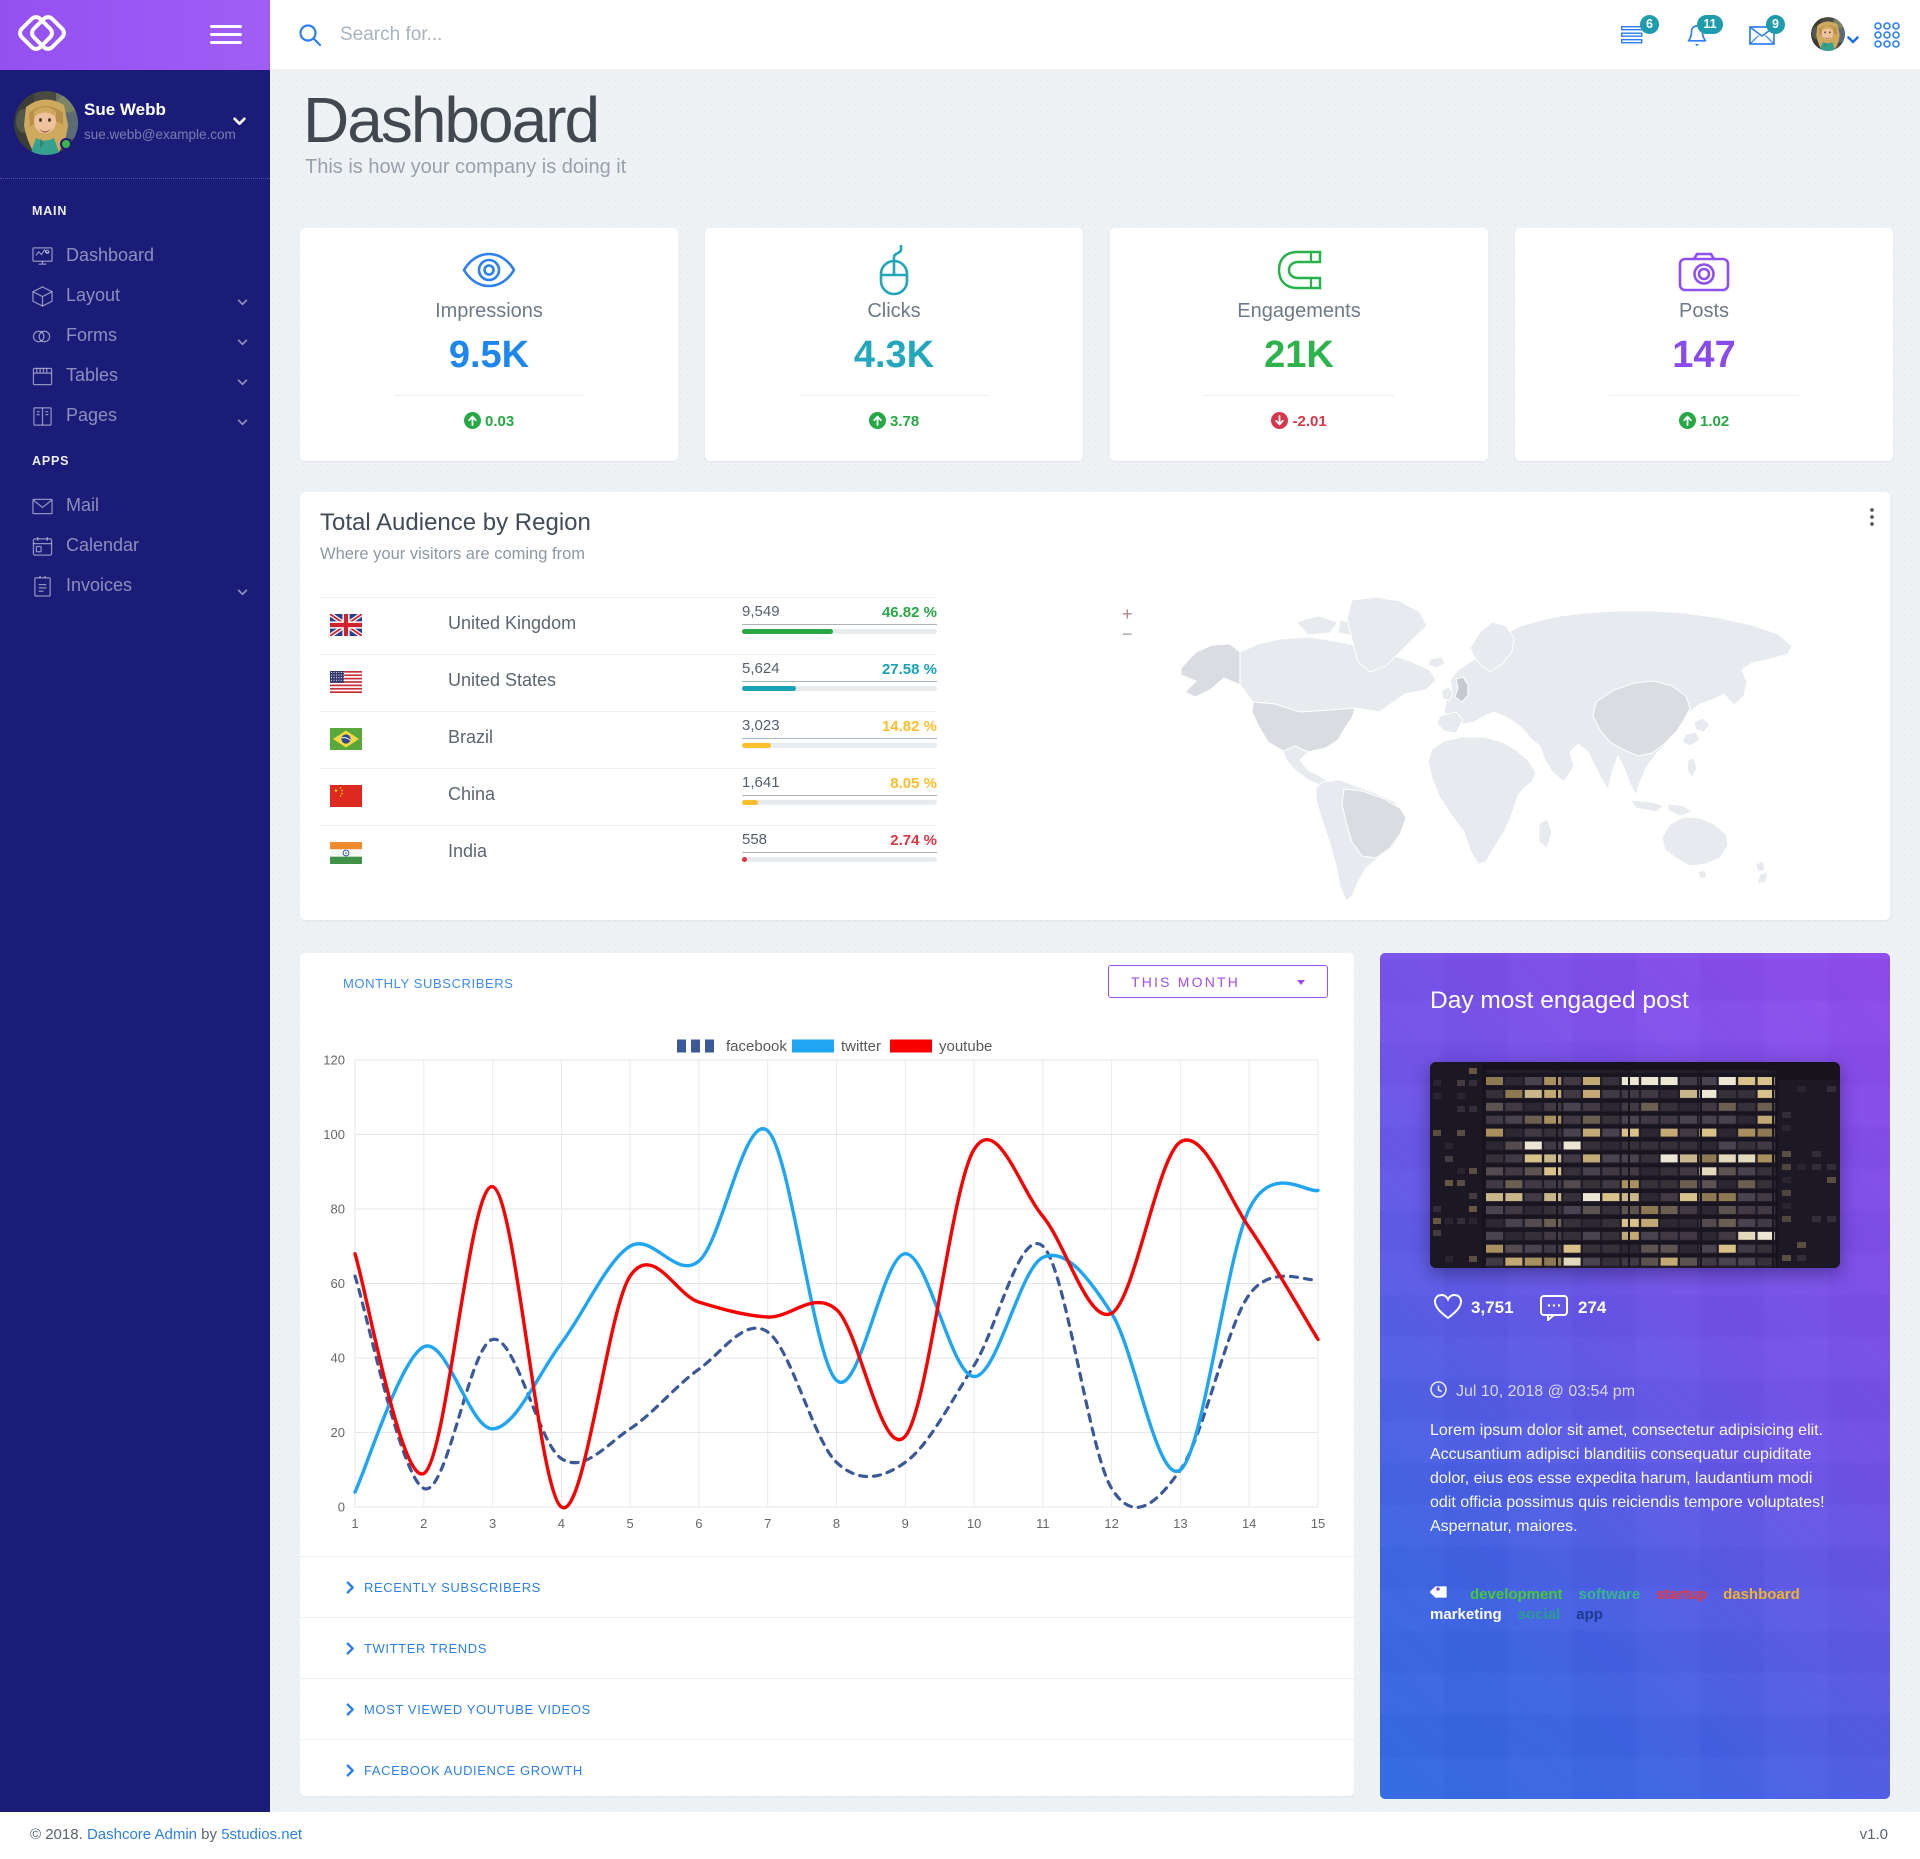  What do you see at coordinates (341, 1507) in the screenshot?
I see `svg-text: 0` at bounding box center [341, 1507].